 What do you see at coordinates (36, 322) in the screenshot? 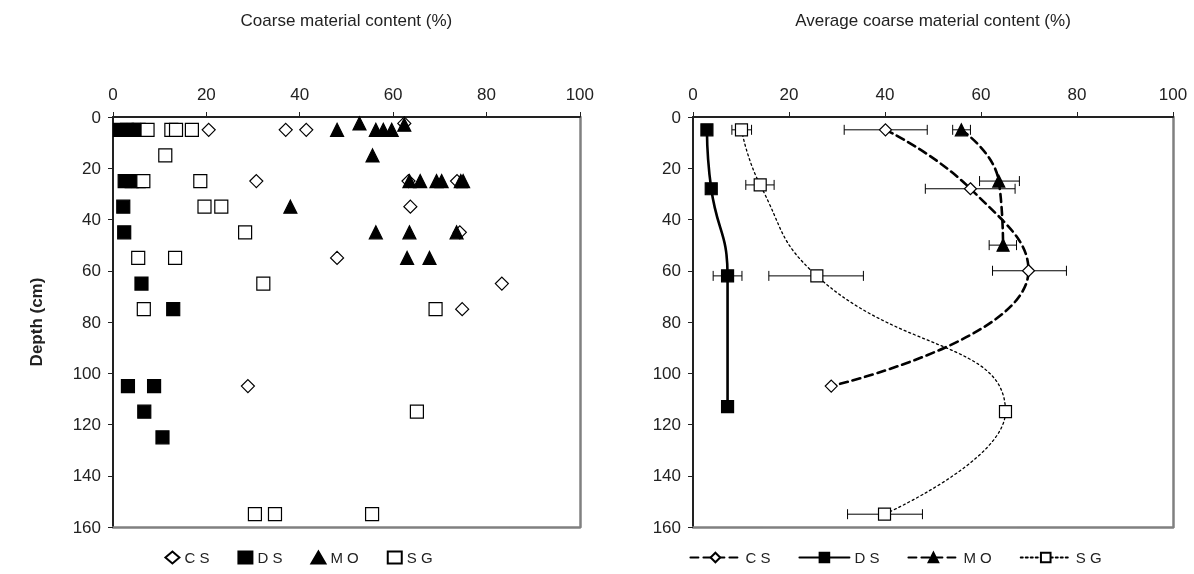
I see `y-axis-title: Depth (cm)` at bounding box center [36, 322].